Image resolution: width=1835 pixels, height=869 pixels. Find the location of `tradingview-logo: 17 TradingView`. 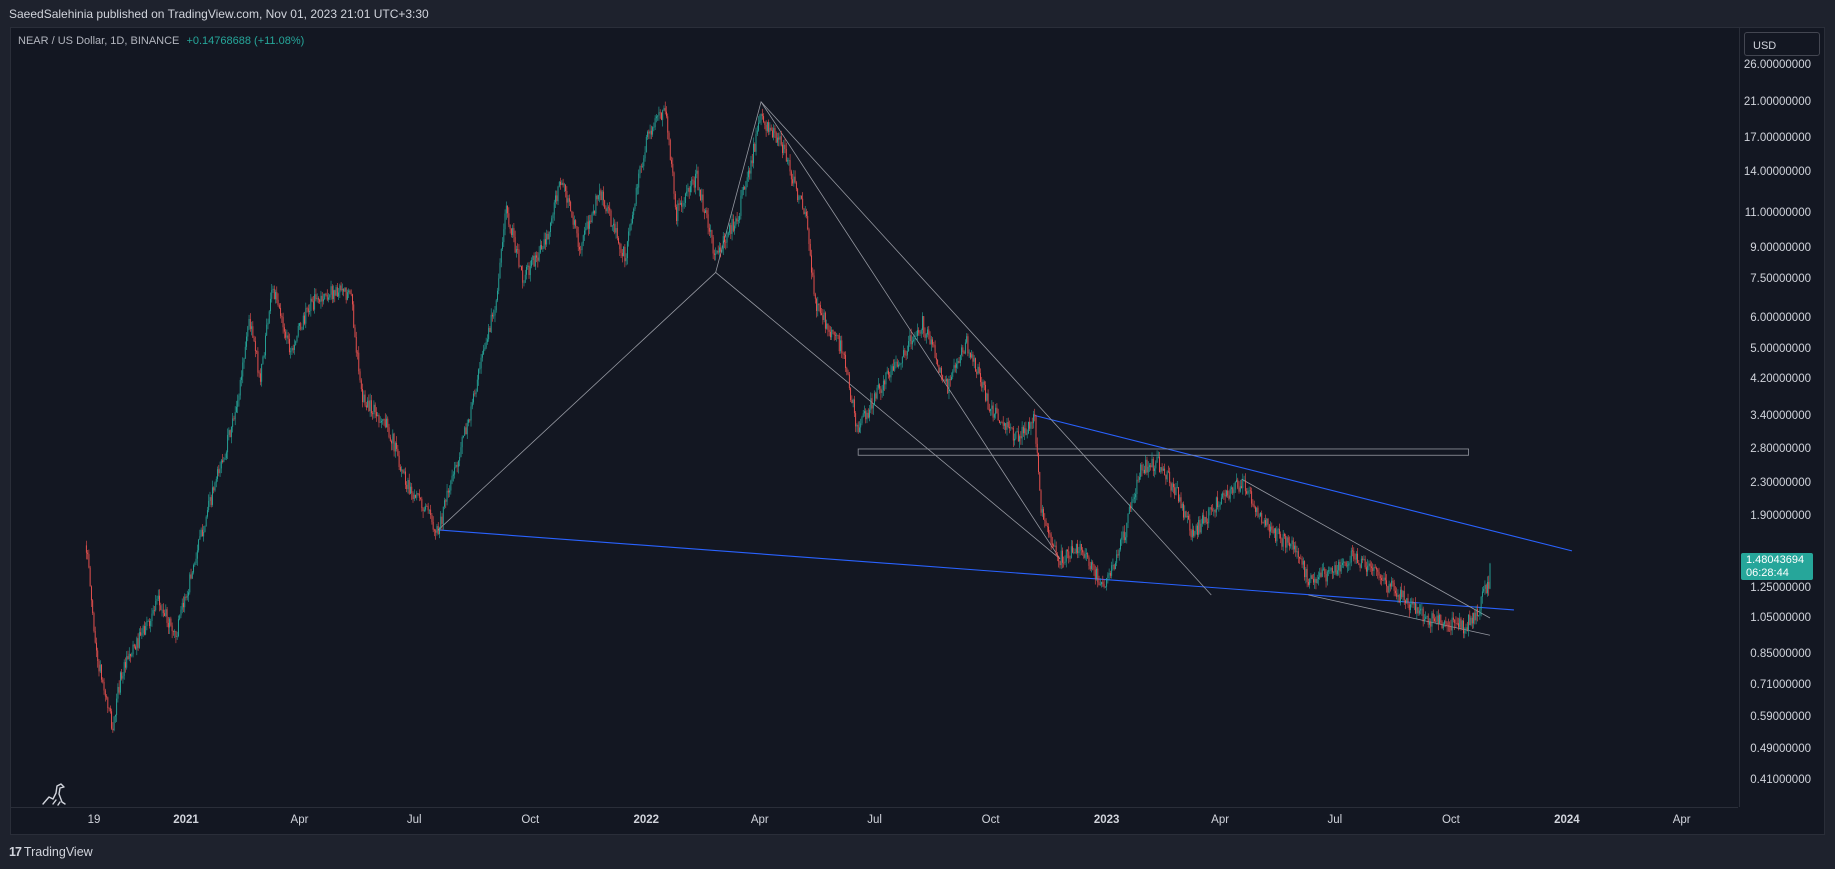

tradingview-logo: 17 TradingView is located at coordinates (51, 852).